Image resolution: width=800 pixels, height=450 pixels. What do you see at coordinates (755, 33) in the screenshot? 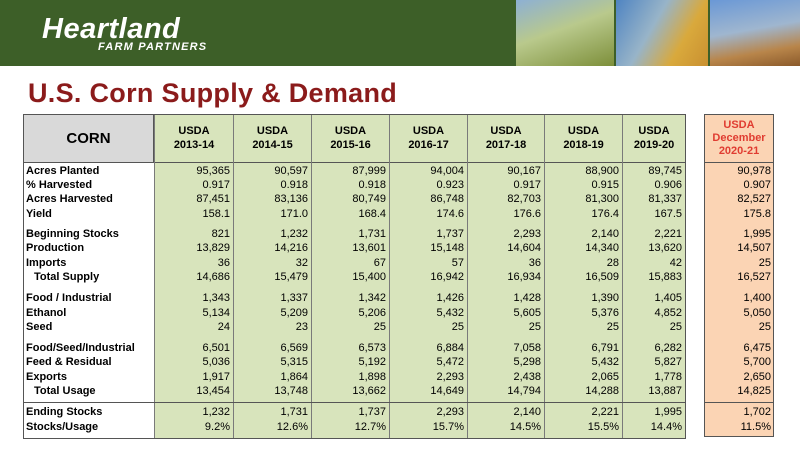
I see `soybean-field-photo` at bounding box center [755, 33].